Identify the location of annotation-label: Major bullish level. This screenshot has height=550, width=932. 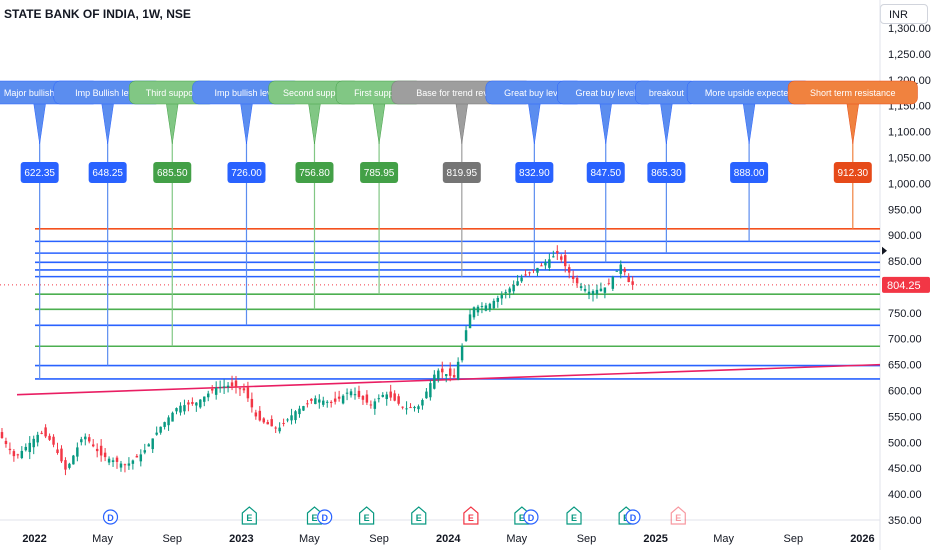
(40, 93).